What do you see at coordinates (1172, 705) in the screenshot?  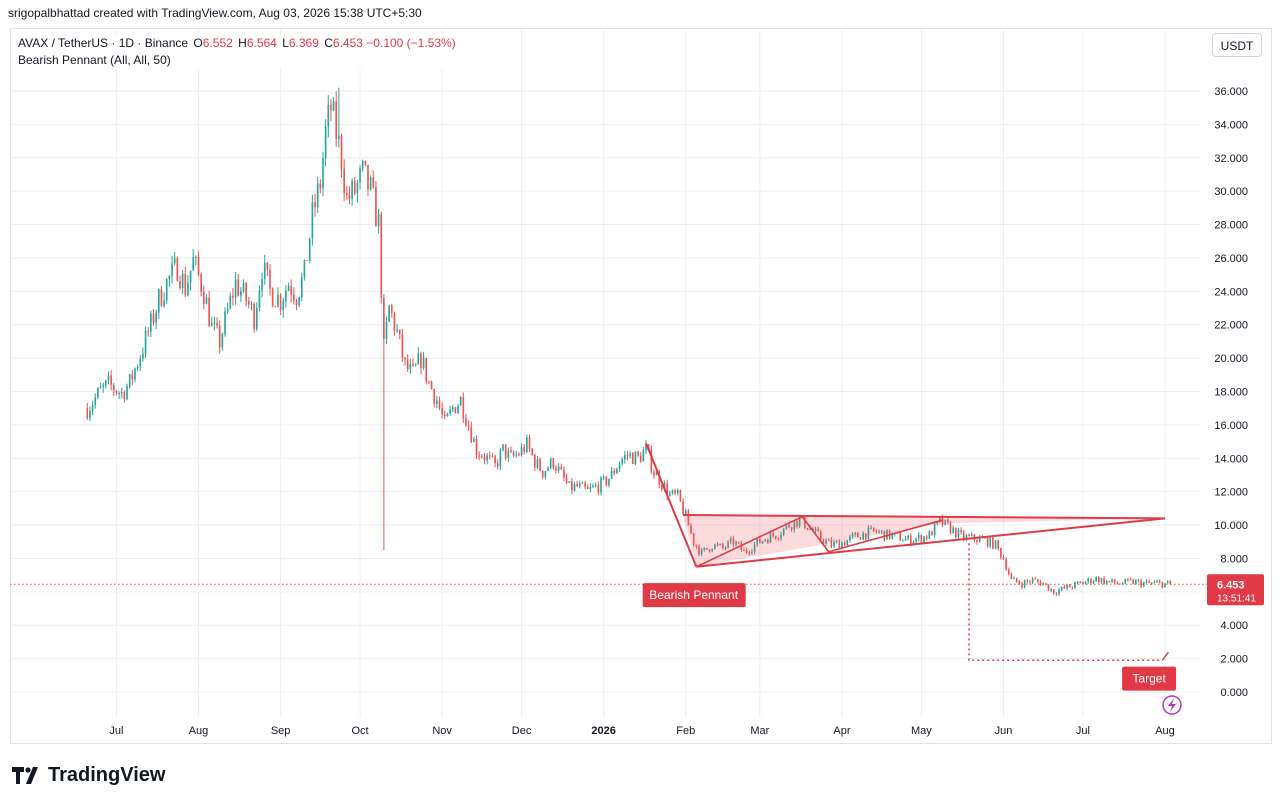 I see `lightning-icon` at bounding box center [1172, 705].